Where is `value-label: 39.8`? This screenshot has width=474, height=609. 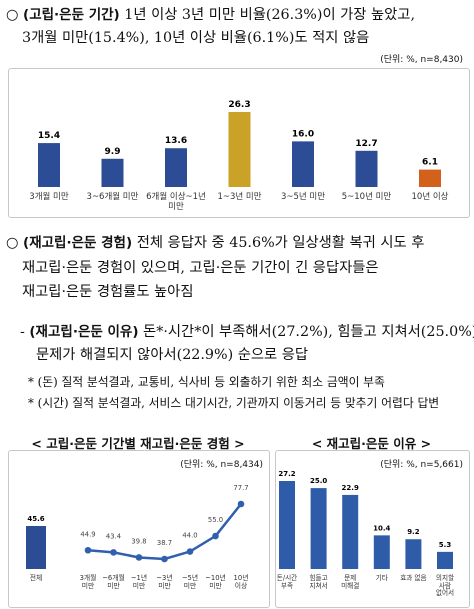 value-label: 39.8 is located at coordinates (138, 541).